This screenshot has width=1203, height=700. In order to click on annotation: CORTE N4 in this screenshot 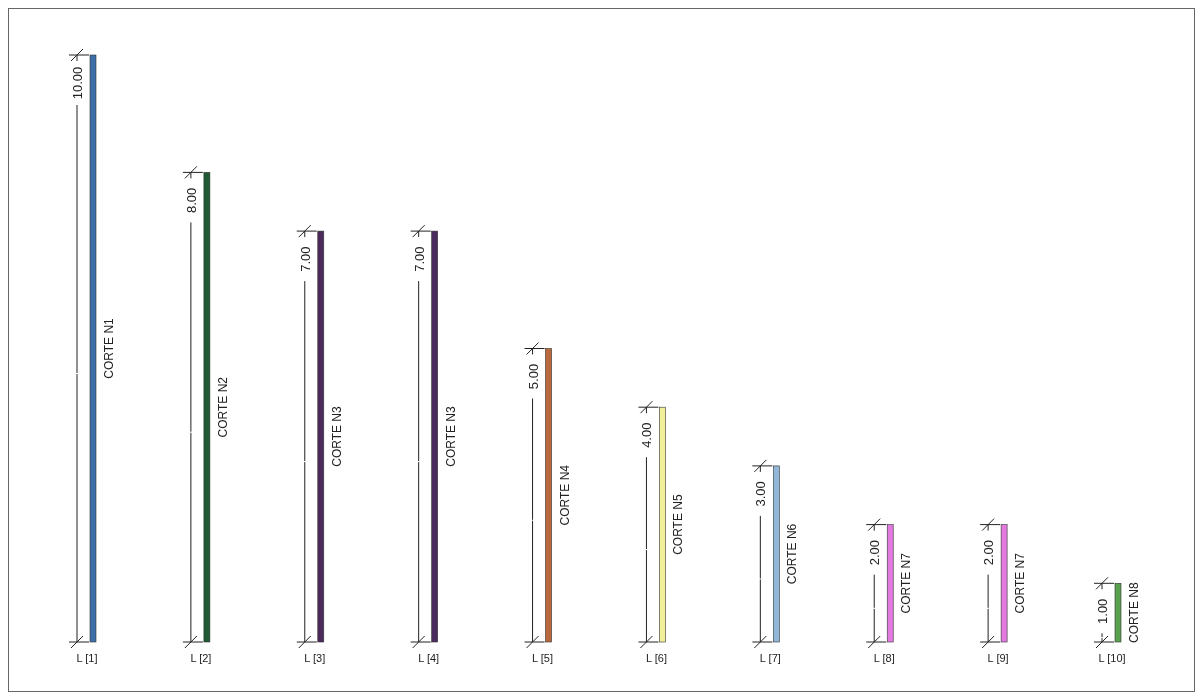, I will do `click(564, 495)`.